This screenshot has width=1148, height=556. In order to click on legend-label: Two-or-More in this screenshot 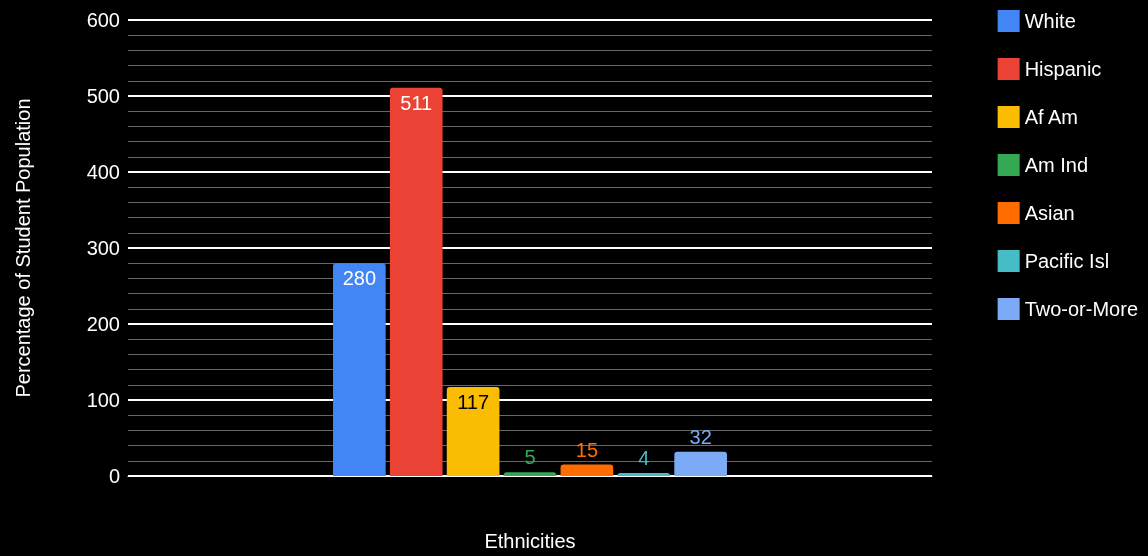, I will do `click(1081, 309)`.